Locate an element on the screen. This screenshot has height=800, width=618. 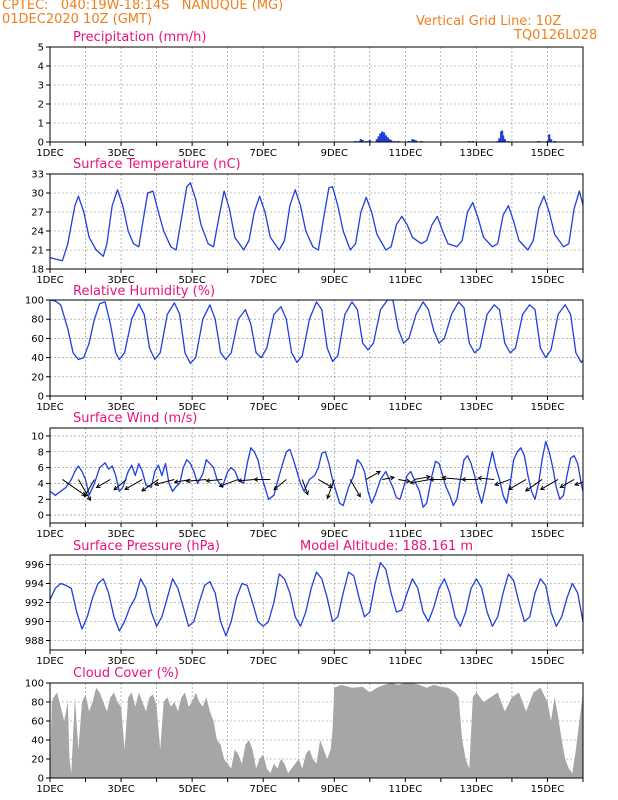
temp-ytick-label: 27 is located at coordinates (37, 213).